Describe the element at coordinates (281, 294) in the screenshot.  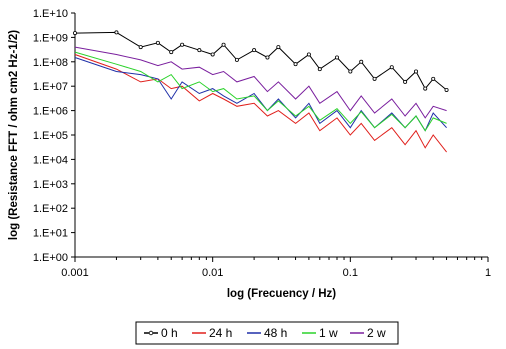
I see `x-axis-title: log (Frecuency / Hz)` at that location.